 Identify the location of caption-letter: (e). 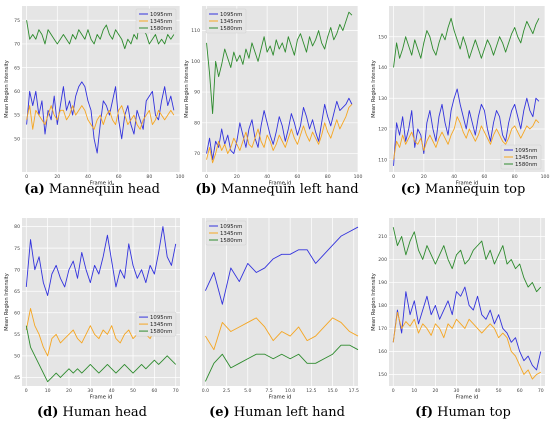
(219, 412).